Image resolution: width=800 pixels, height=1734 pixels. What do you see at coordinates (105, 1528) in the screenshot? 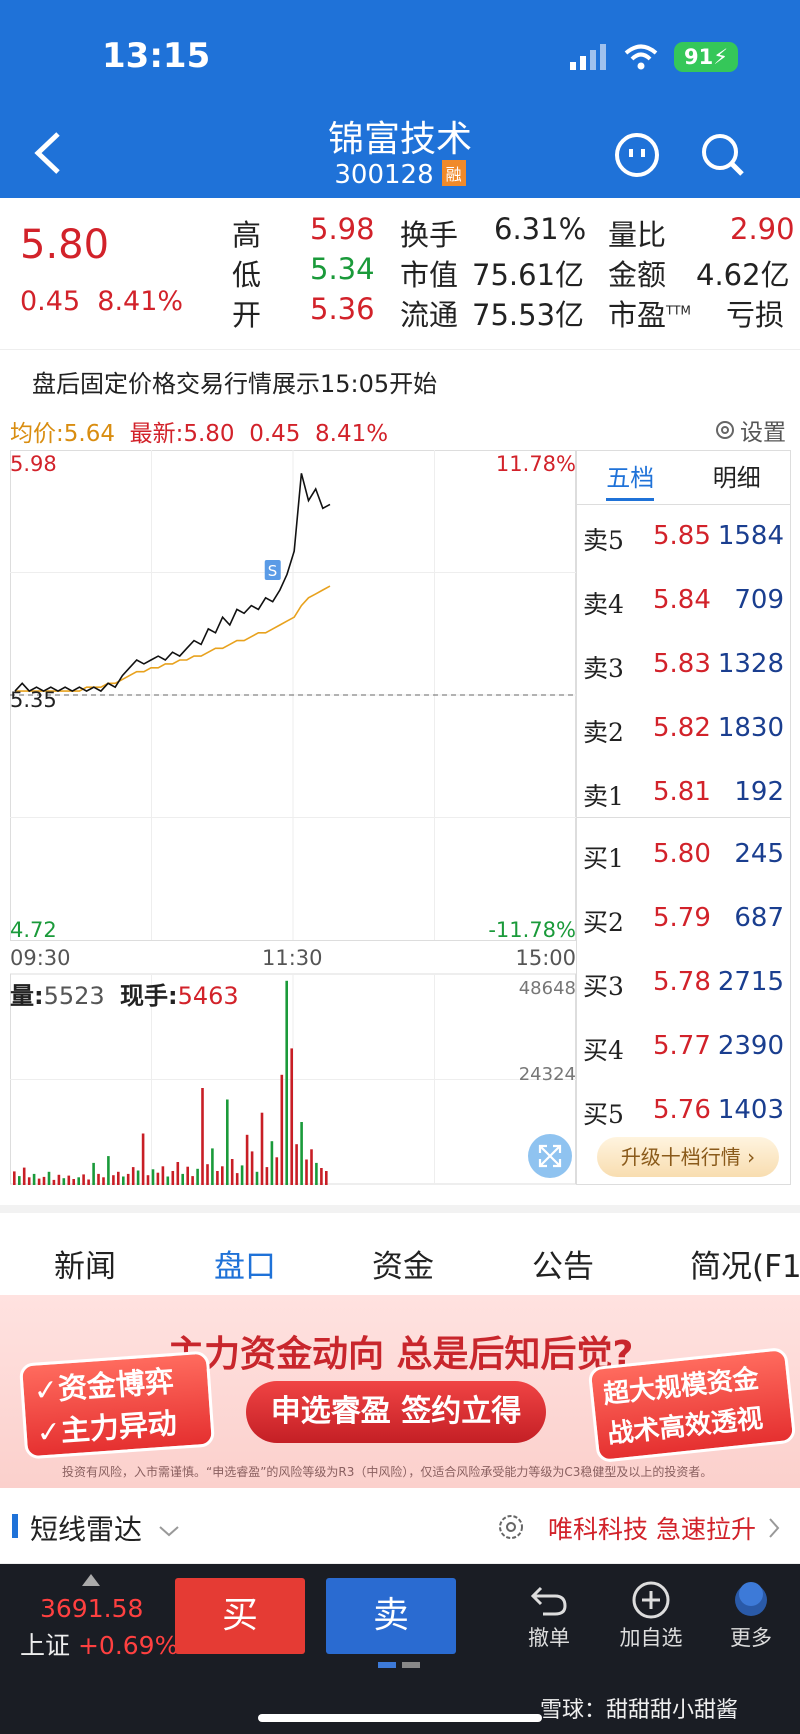
I see `radar-title: 短线雷达` at bounding box center [105, 1528].